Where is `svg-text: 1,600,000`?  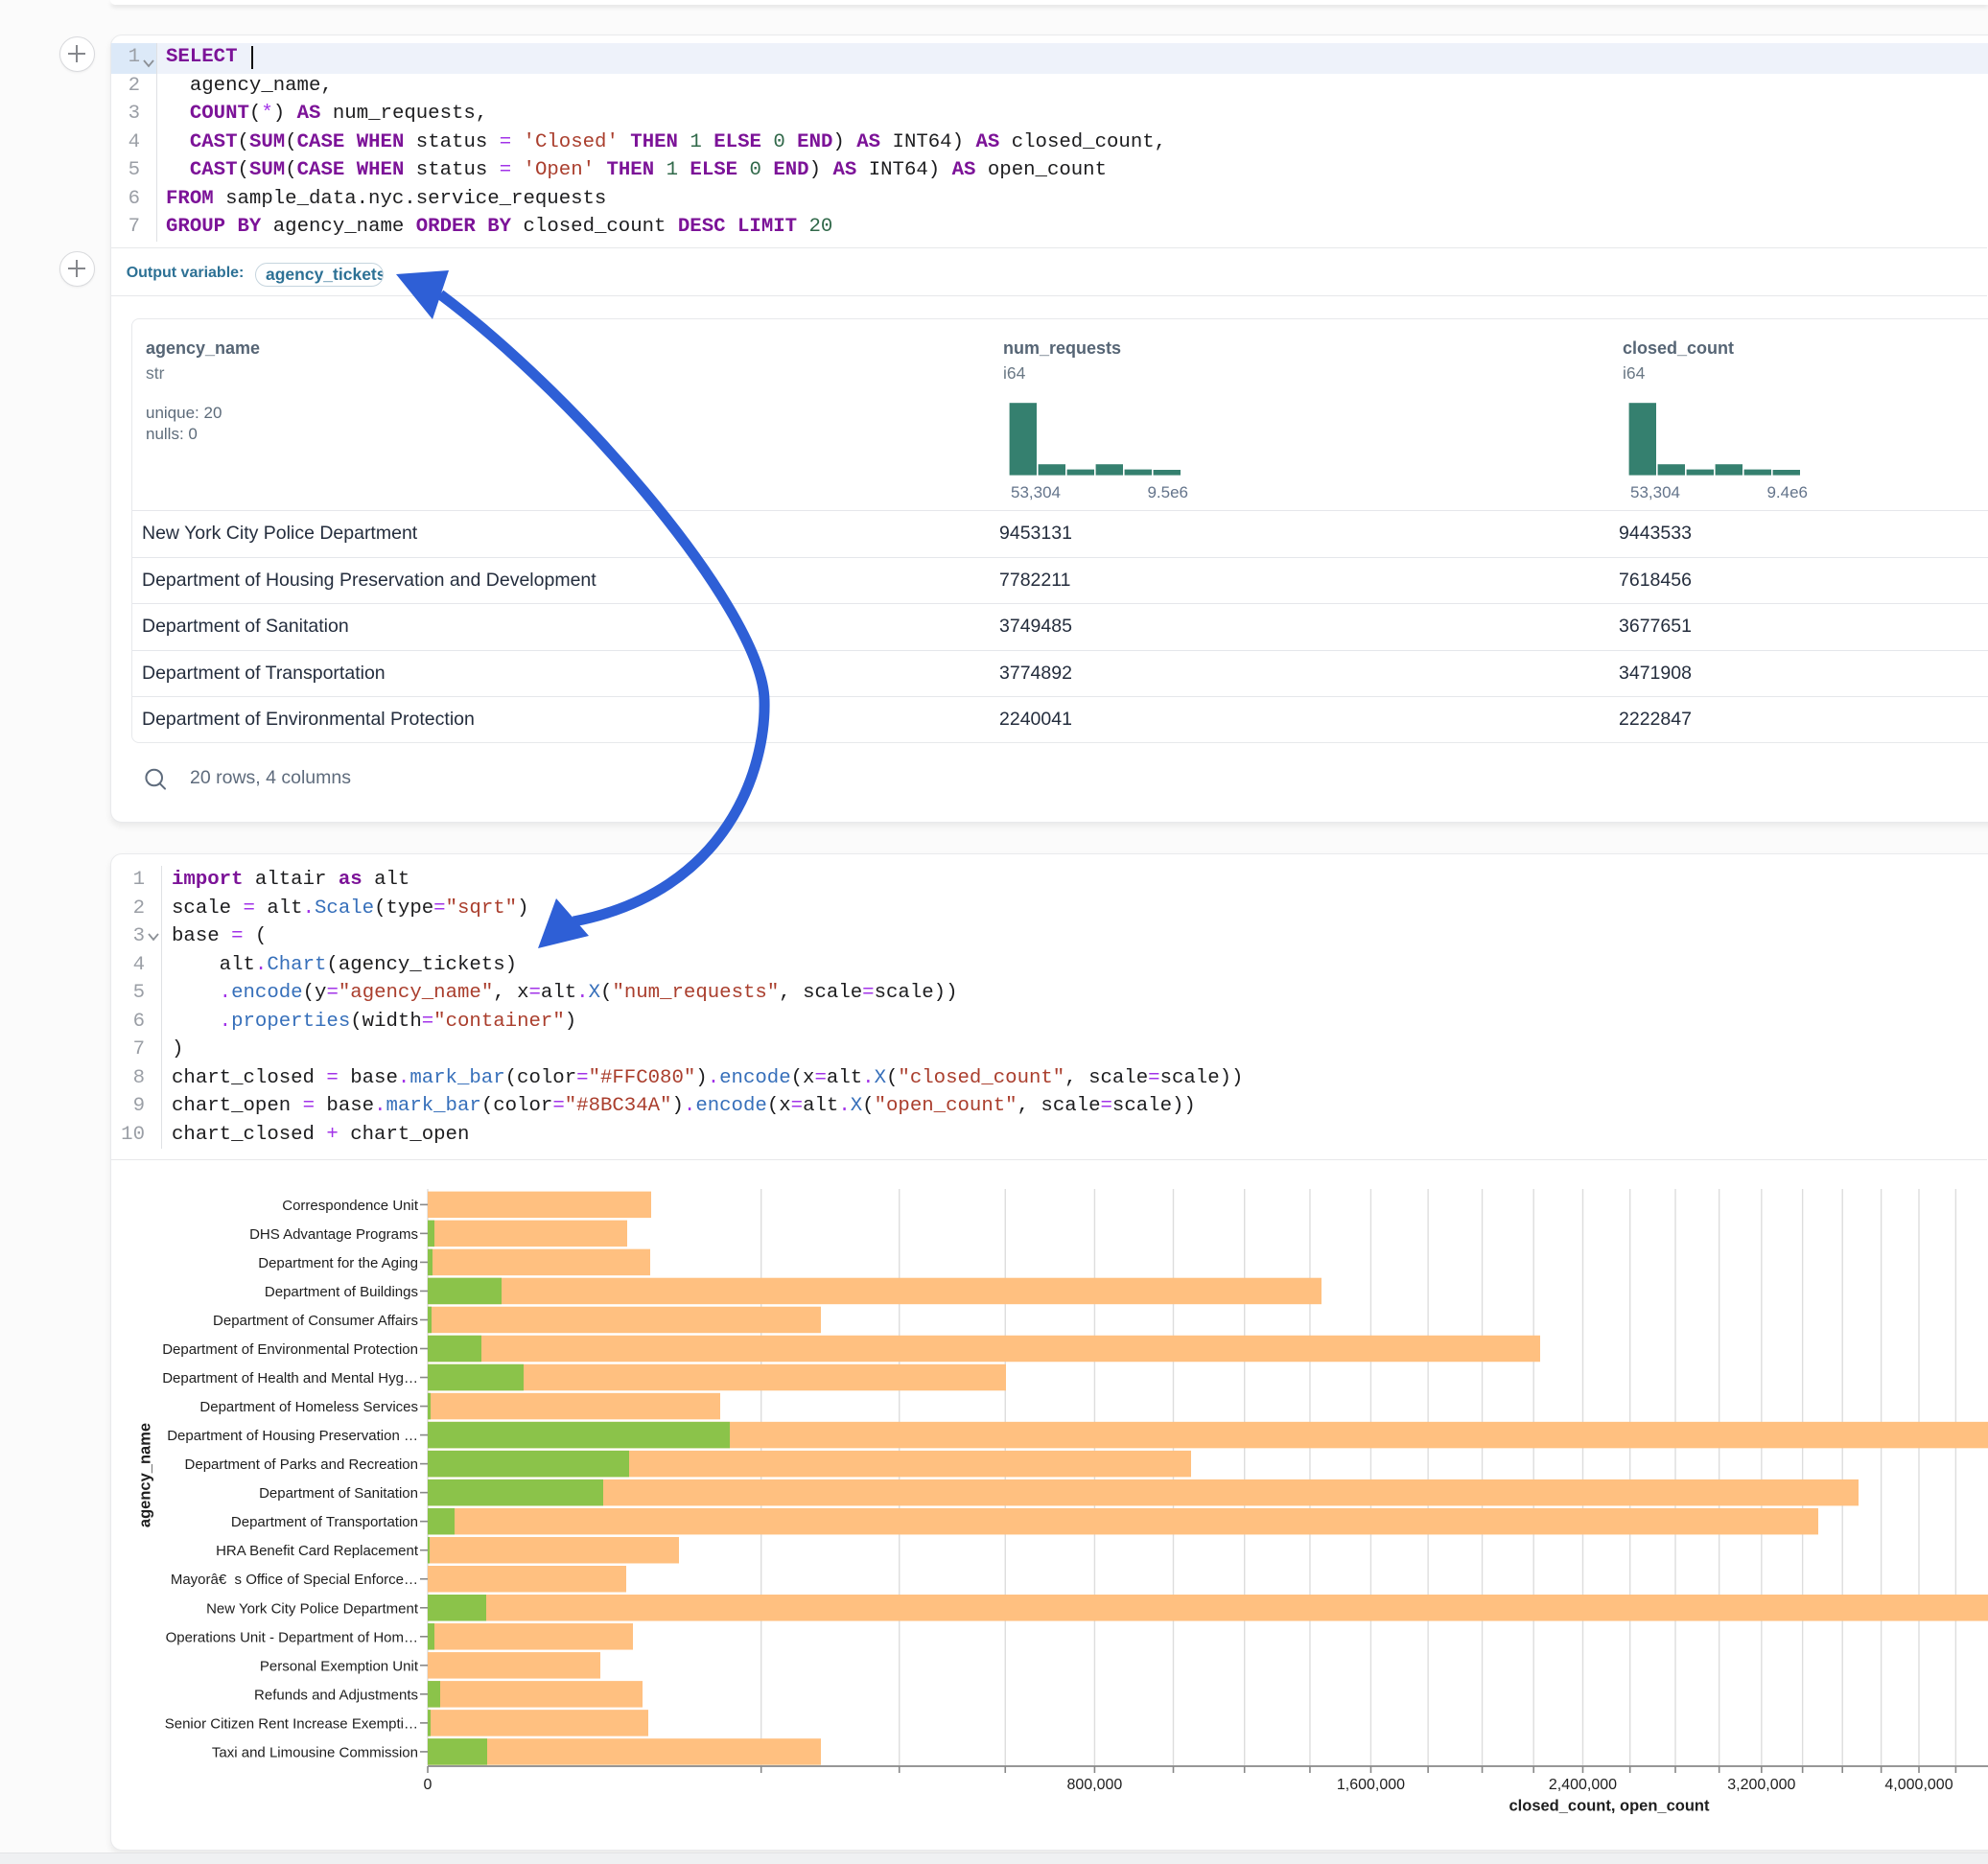
svg-text: 1,600,000 is located at coordinates (1371, 1785).